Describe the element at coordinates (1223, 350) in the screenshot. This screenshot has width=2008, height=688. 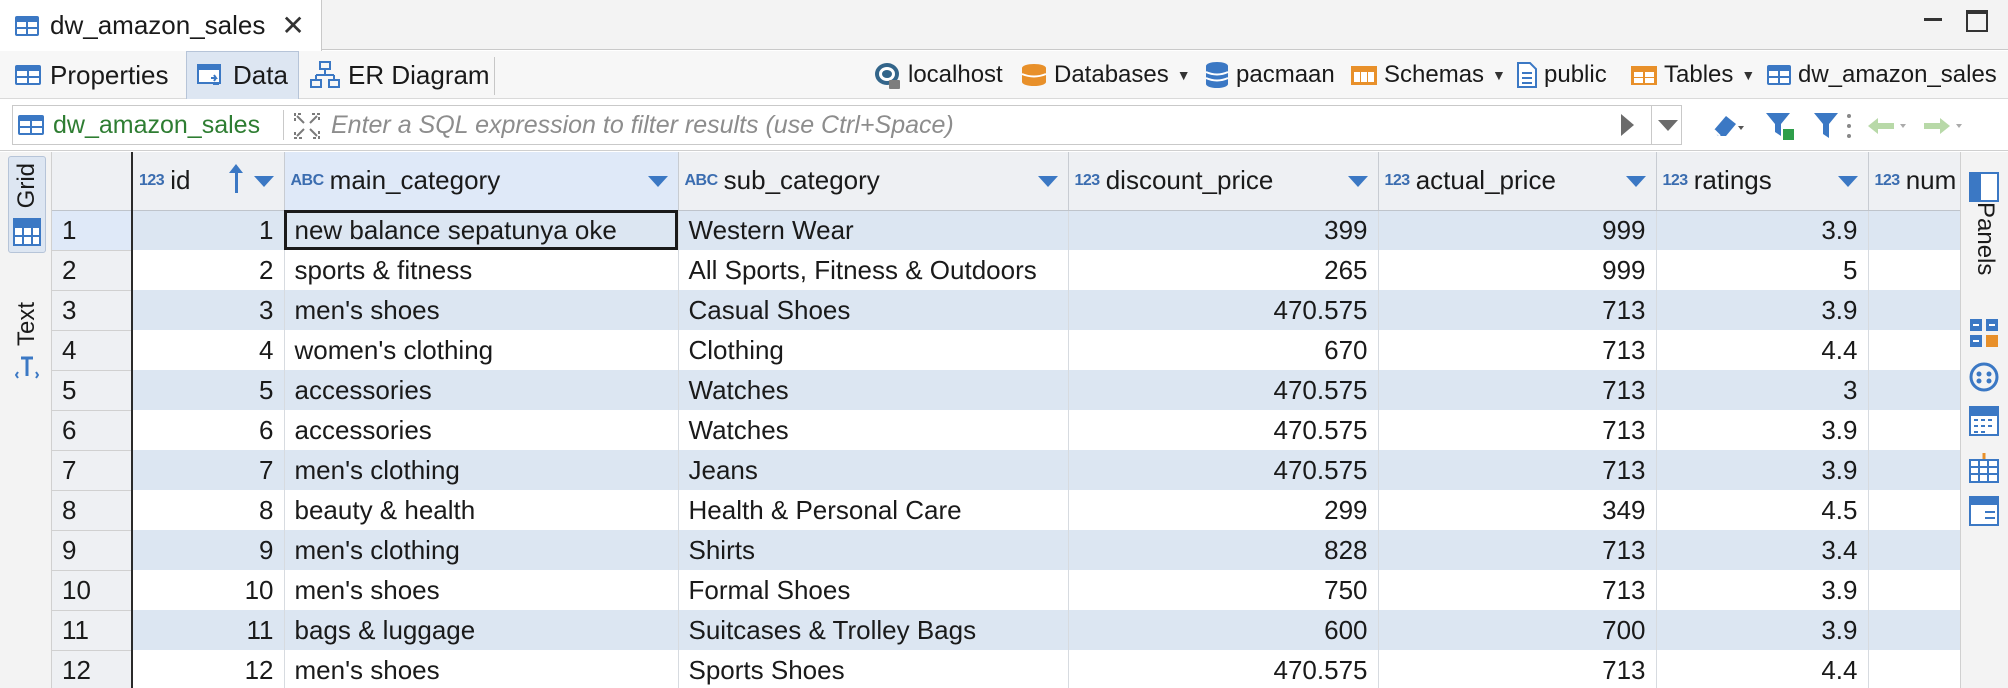
I see `cell-discount-price: 670` at that location.